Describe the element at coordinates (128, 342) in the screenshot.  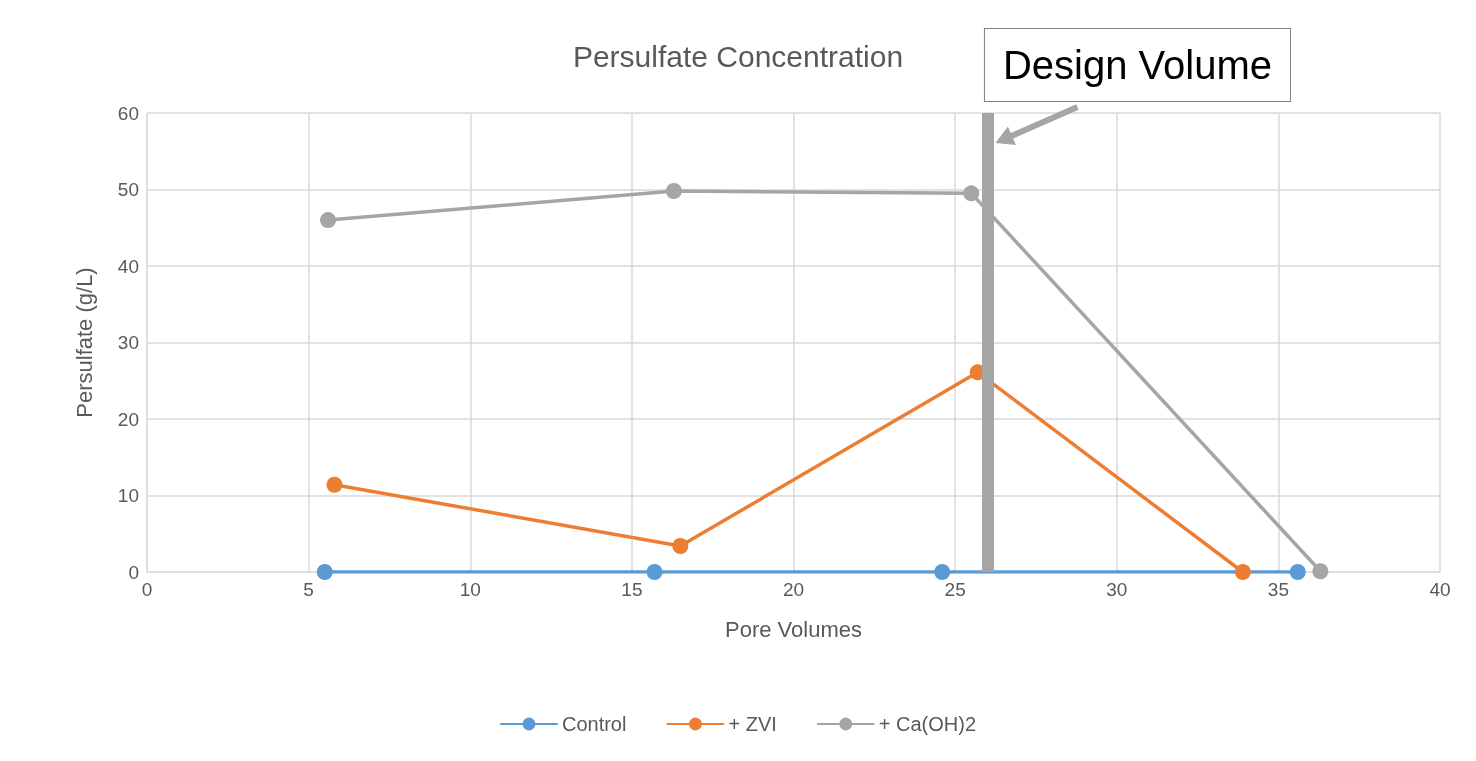
I see `y-tick-label: 30` at that location.